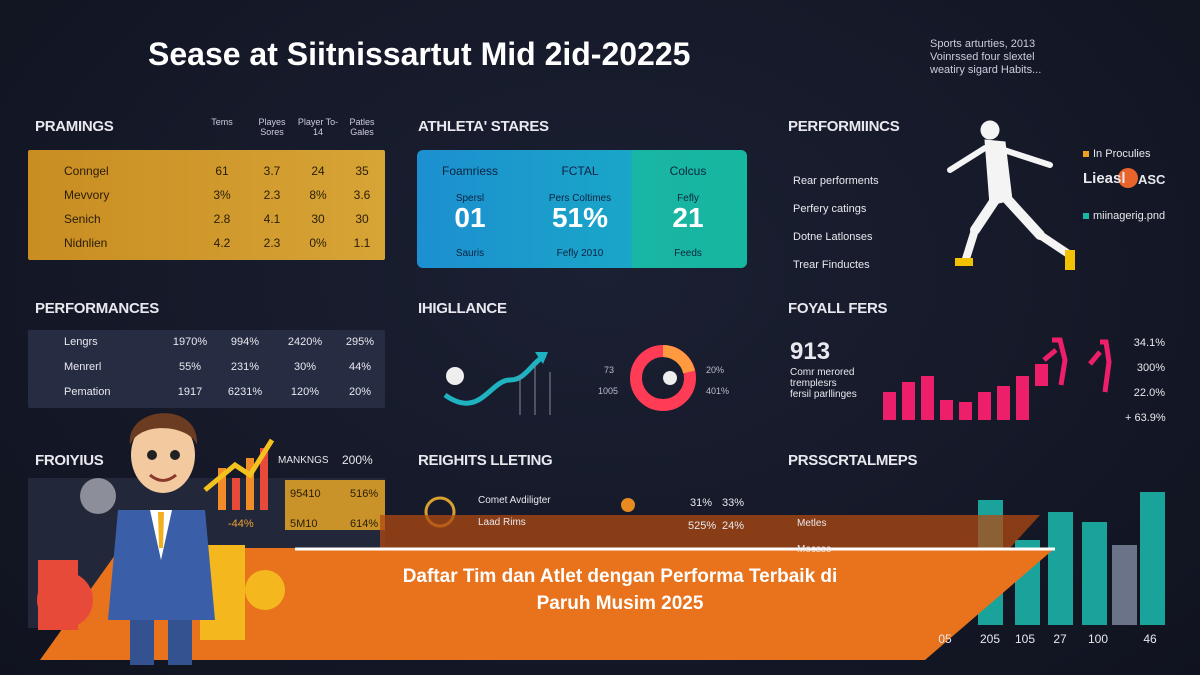 The height and width of the screenshot is (675, 1200). What do you see at coordinates (74, 126) in the screenshot?
I see `panel-title: PRAMINGS` at bounding box center [74, 126].